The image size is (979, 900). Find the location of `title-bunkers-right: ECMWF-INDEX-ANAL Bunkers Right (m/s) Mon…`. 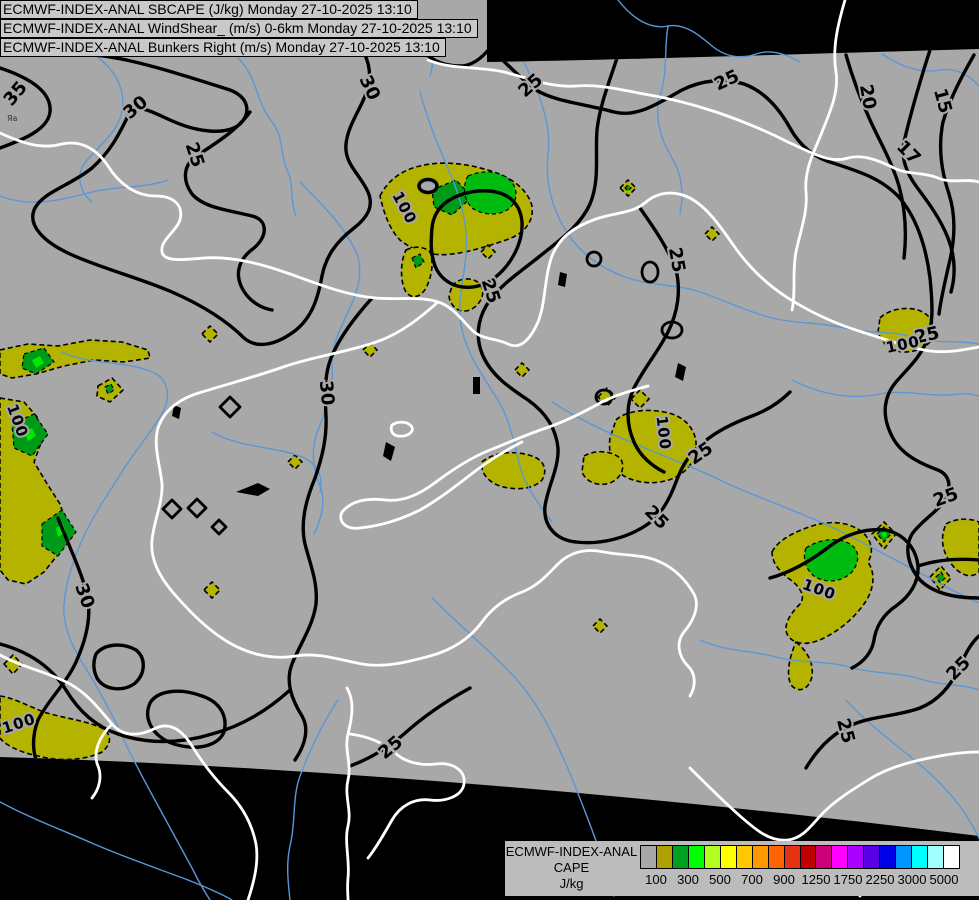

title-bunkers-right: ECMWF-INDEX-ANAL Bunkers Right (m/s) Mon… is located at coordinates (223, 47).